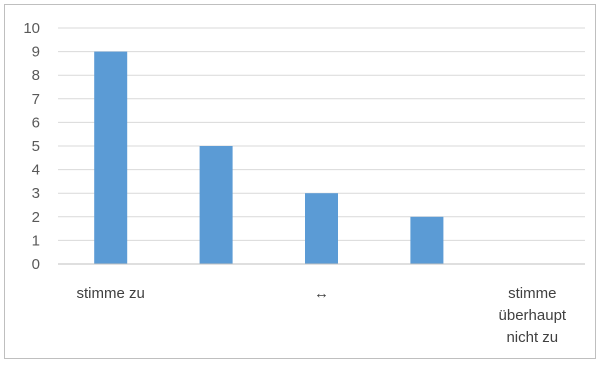 This screenshot has height=365, width=602. Describe the element at coordinates (322, 315) in the screenshot. I see `x-axis-labels: stimme zu ↔ stimme überhaupt nicht zu` at that location.